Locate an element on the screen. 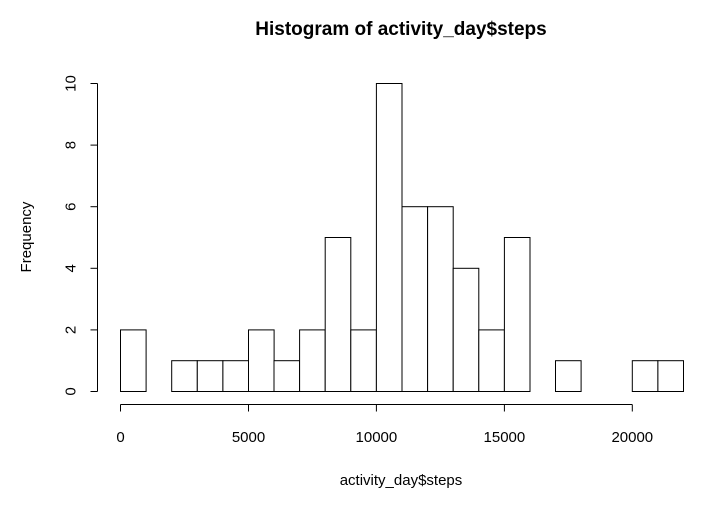 This screenshot has width=715, height=516. x-tick-label-10000: 10000 is located at coordinates (377, 437).